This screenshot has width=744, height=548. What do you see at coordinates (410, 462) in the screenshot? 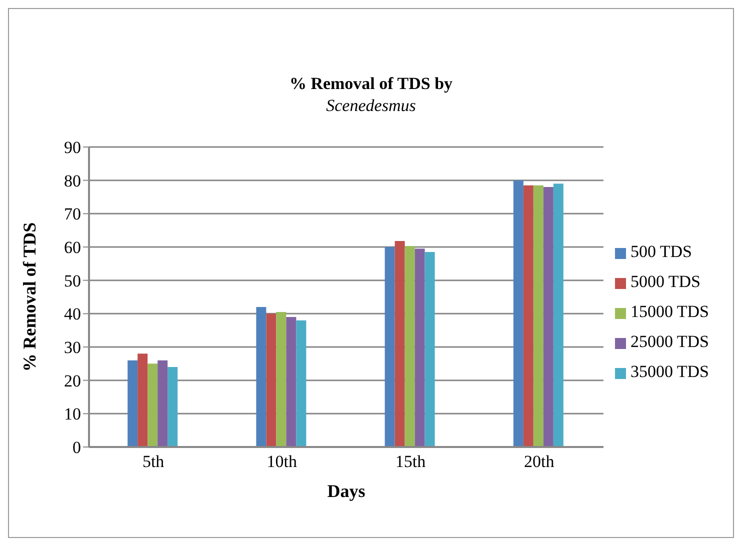
I see `x-tick-label: 15th` at bounding box center [410, 462].